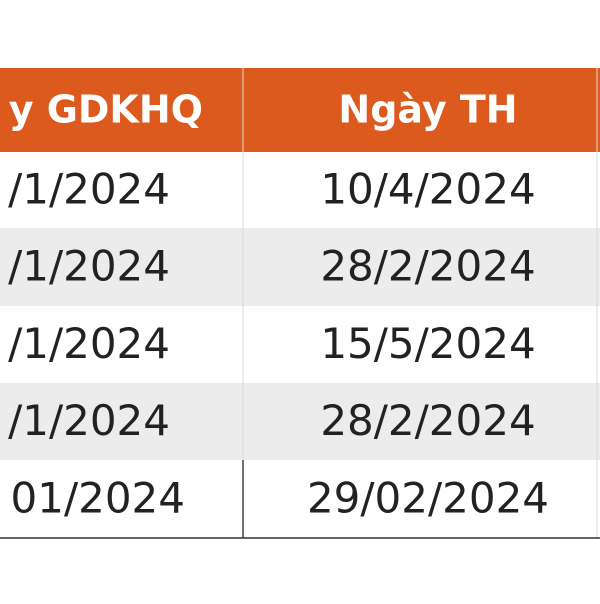  I want to click on header-cell: y GDKHQ, so click(106, 110).